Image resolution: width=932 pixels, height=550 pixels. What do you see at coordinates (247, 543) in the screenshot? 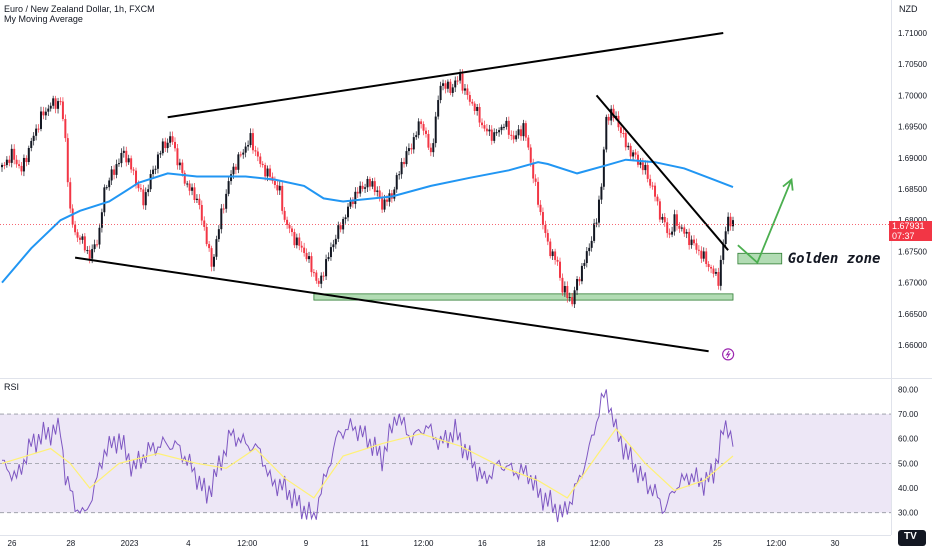
I see `time-tick-label: 12:00` at bounding box center [247, 543].